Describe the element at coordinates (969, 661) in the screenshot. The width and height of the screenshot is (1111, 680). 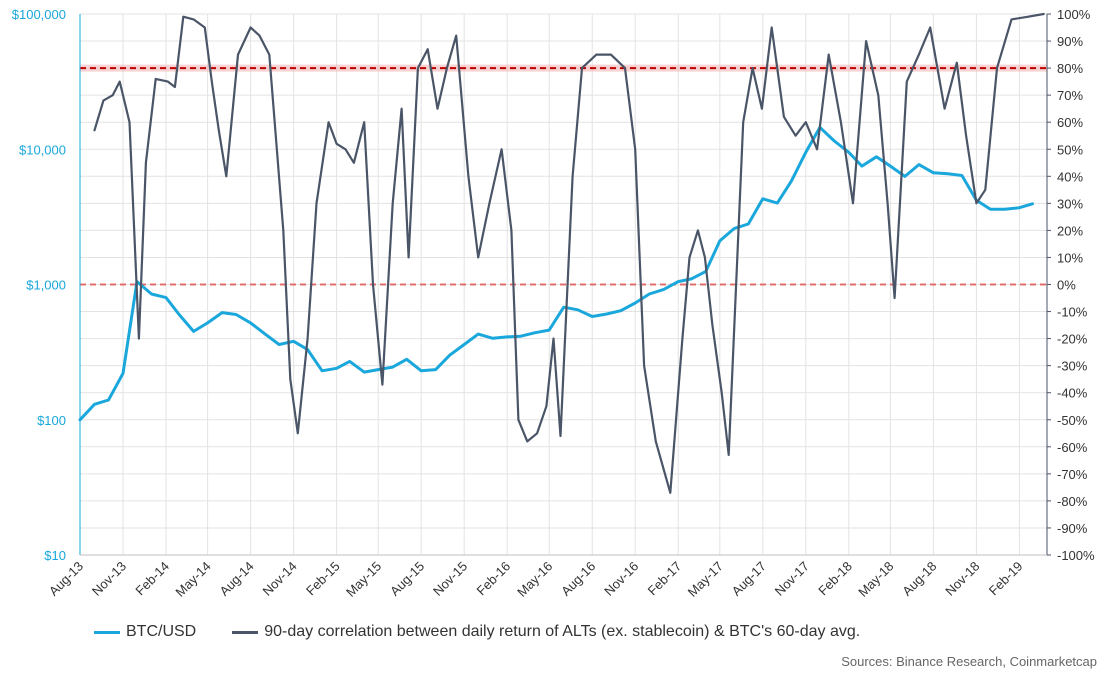
I see `source-note: Sources: Binance Research, Coinmarketcap` at that location.